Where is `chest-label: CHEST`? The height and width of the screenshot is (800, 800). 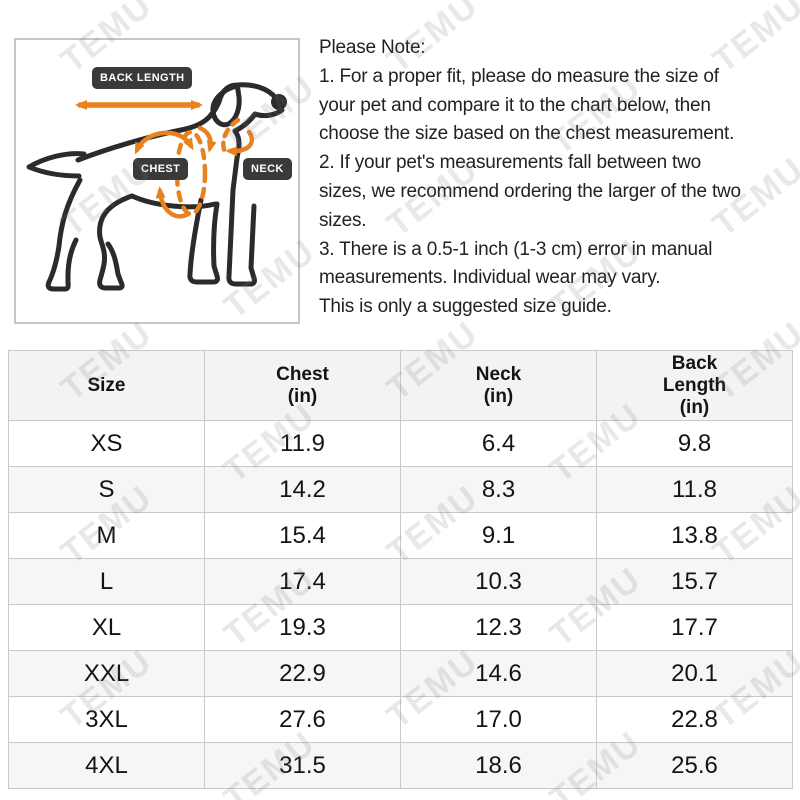
chest-label: CHEST is located at coordinates (161, 169).